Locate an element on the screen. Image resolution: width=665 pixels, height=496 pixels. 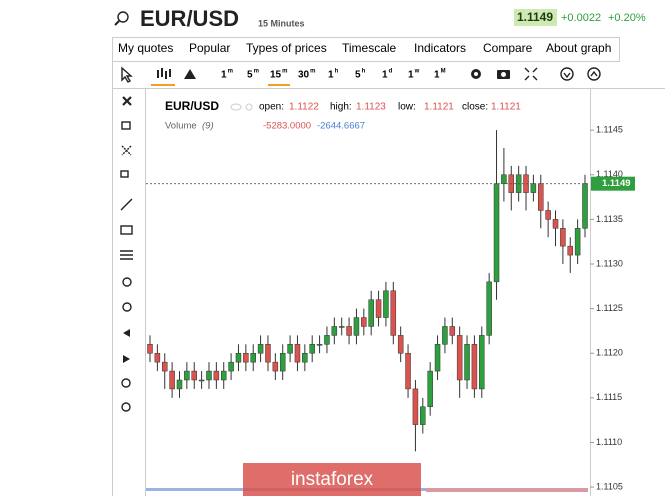
settings-icon is located at coordinates (476, 74).